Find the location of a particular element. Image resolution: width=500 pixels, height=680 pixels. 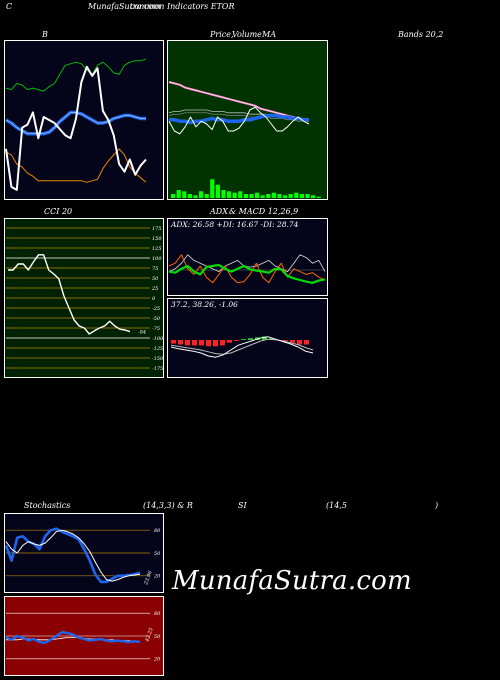

adx-chart: ADX: 26.58 +DI: 16.67 -DI: 28.74 is located at coordinates (247, 257).